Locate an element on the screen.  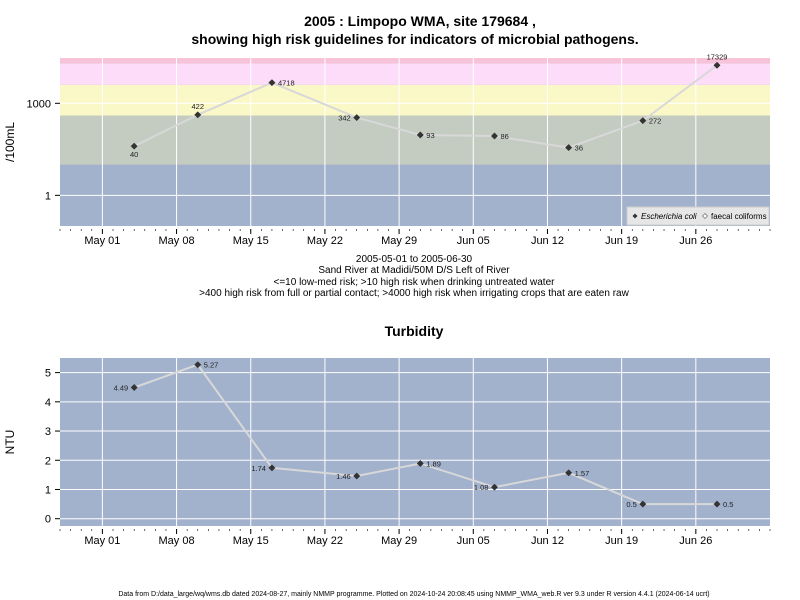
y-tick-label: 1000 is located at coordinates (39, 104).